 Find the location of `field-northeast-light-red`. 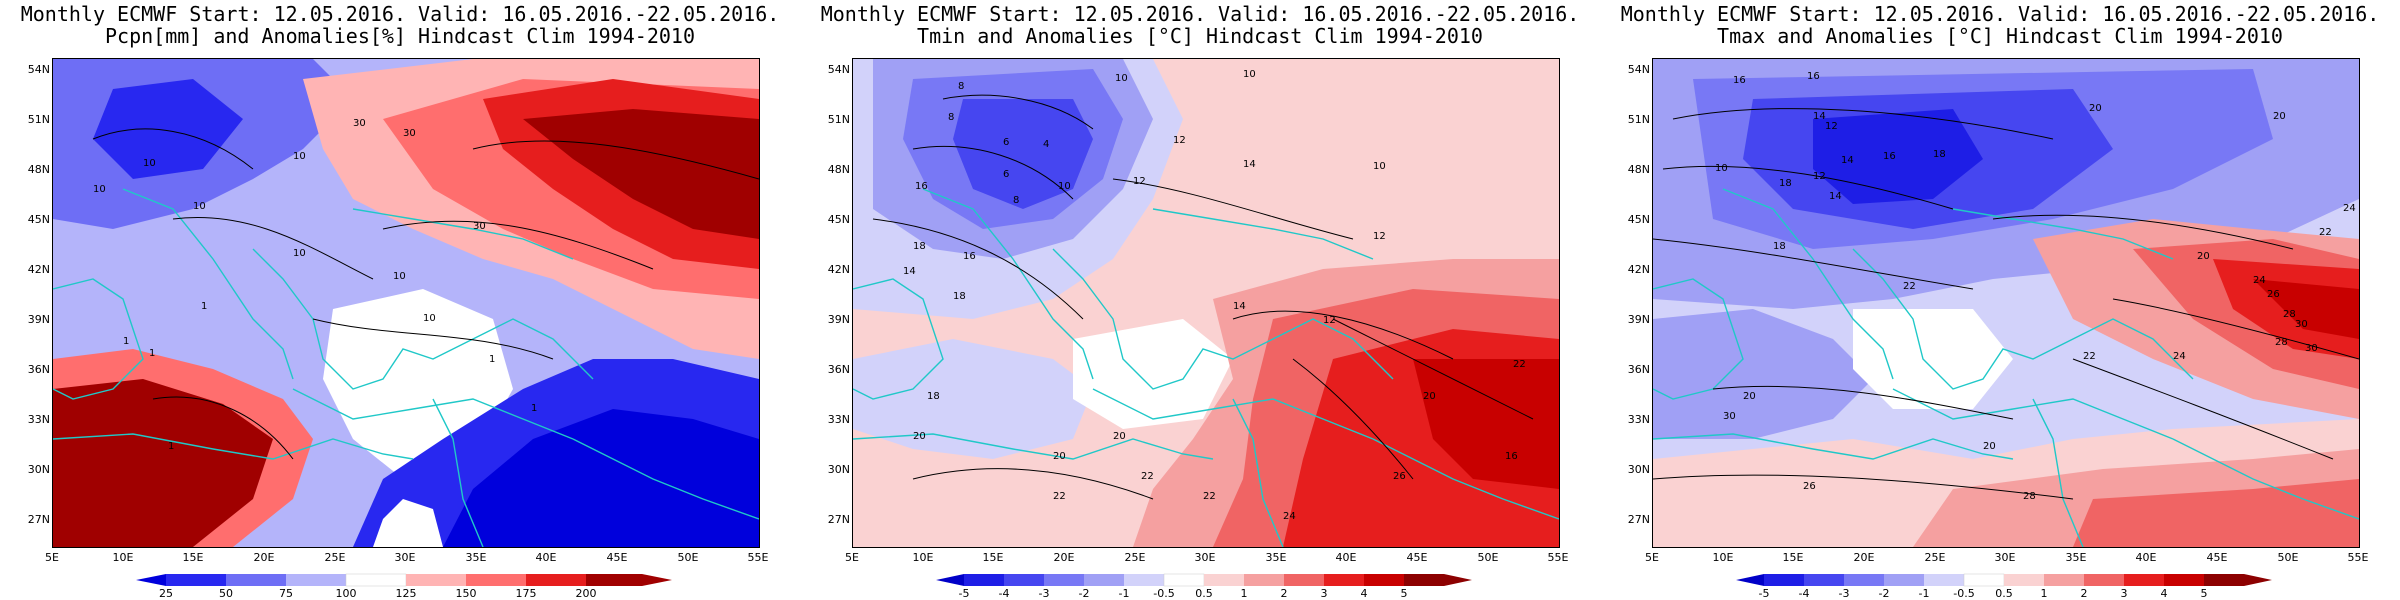

field-northeast-light-red is located at coordinates (1416, 124).